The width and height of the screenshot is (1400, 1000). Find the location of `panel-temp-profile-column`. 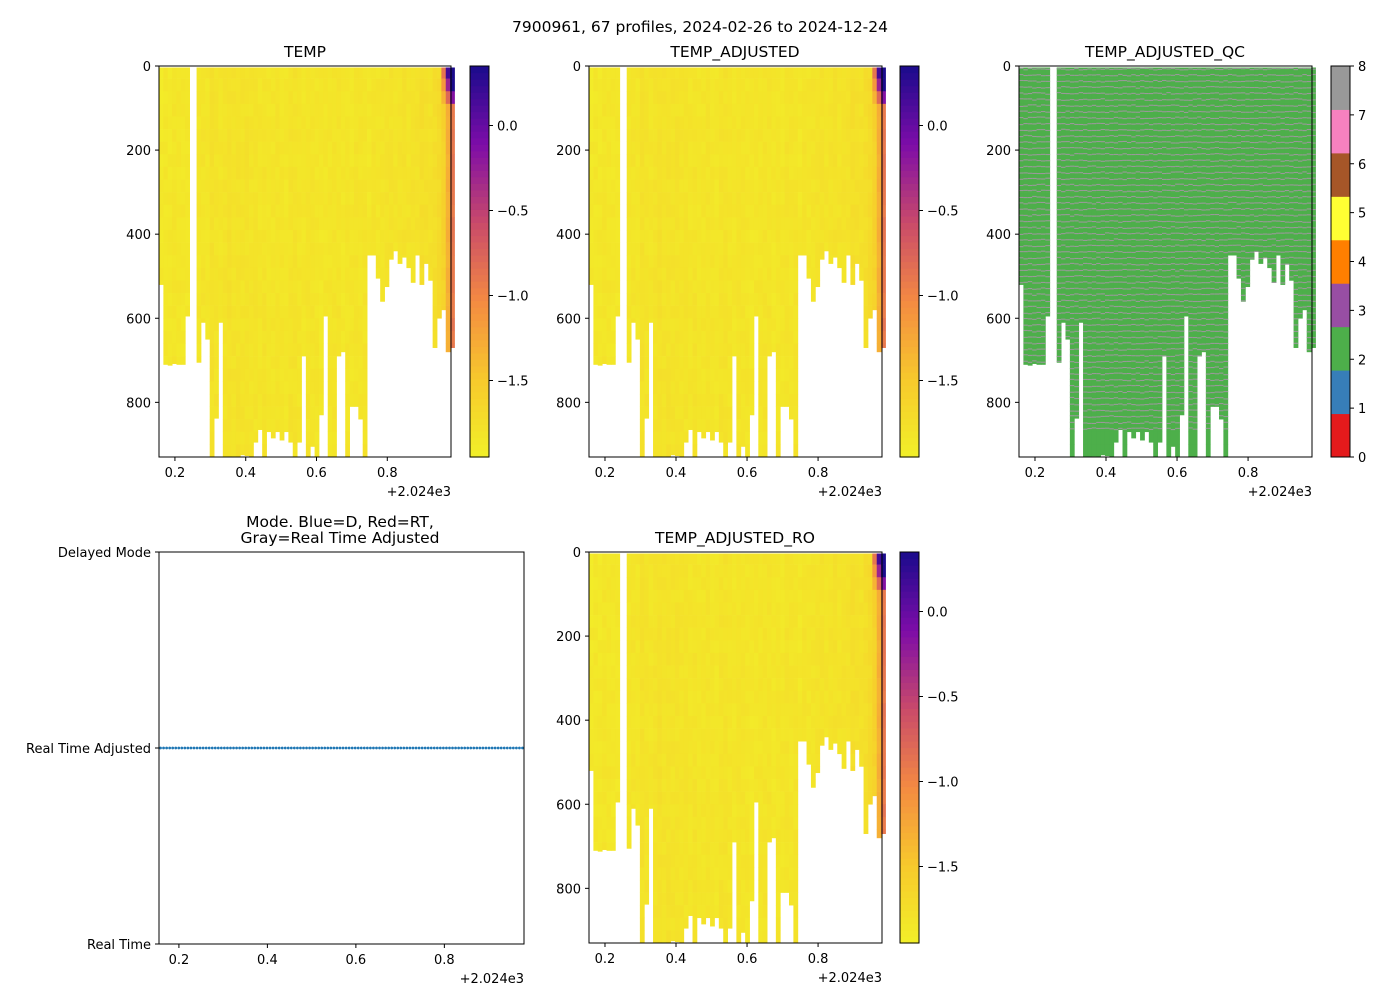

panel-temp-profile-column is located at coordinates (291, 255).